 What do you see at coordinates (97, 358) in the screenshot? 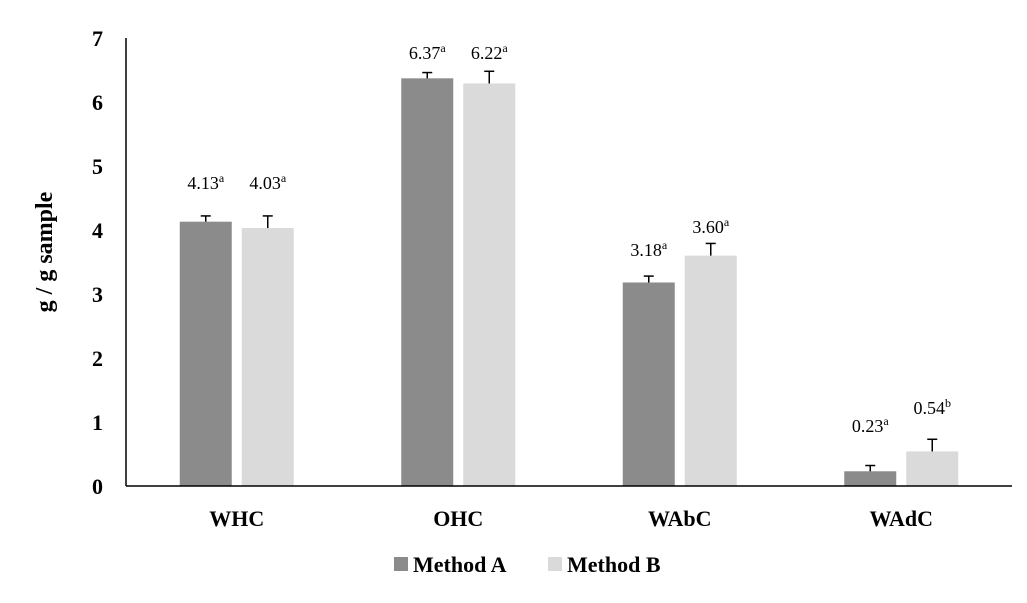
I see `y-tick-label: 2` at bounding box center [97, 358].